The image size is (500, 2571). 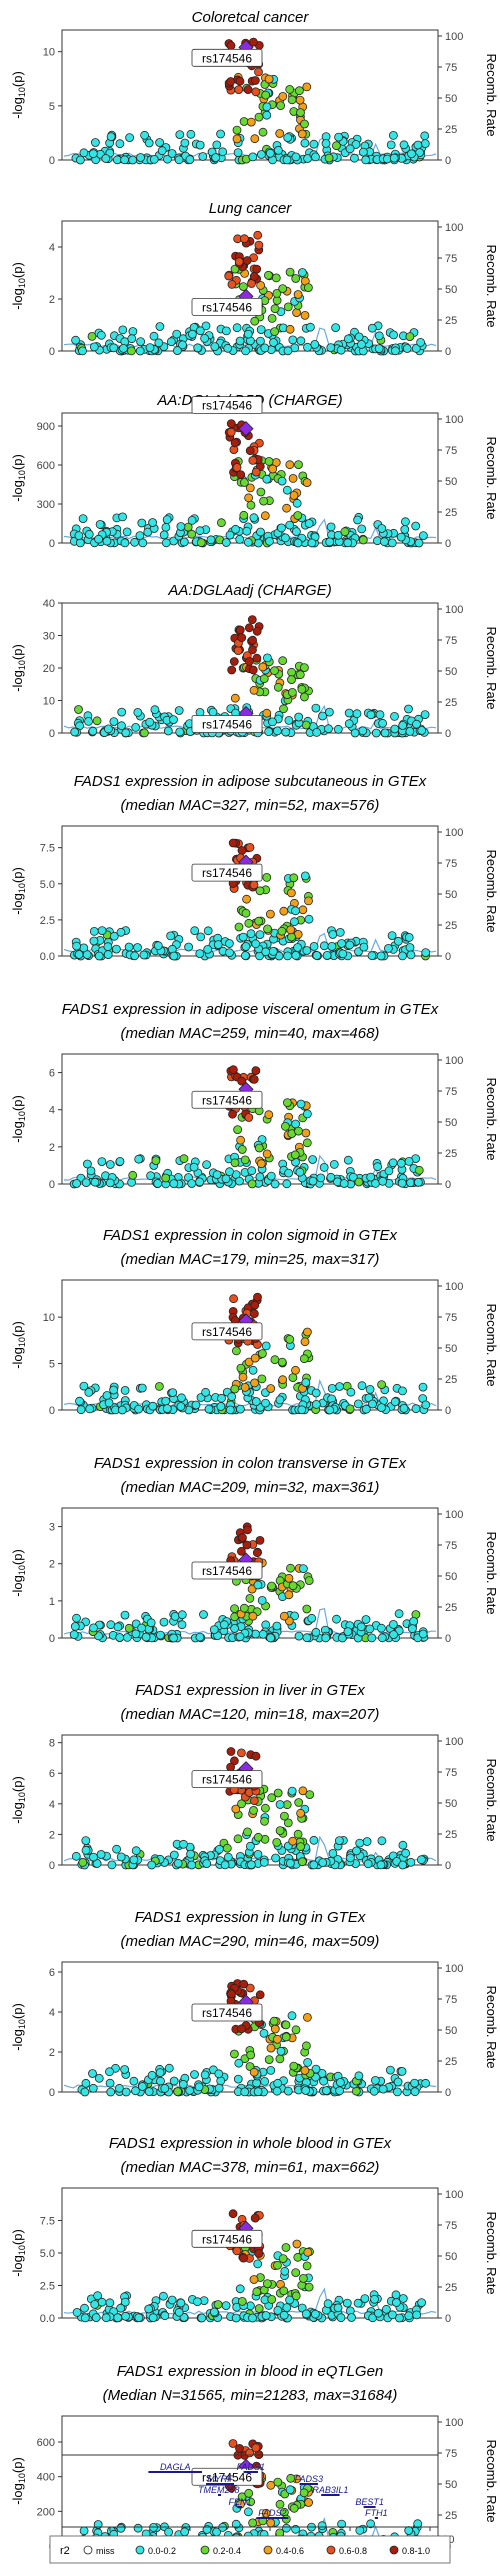 I want to click on lead-snp-marker, so click(x=246, y=429).